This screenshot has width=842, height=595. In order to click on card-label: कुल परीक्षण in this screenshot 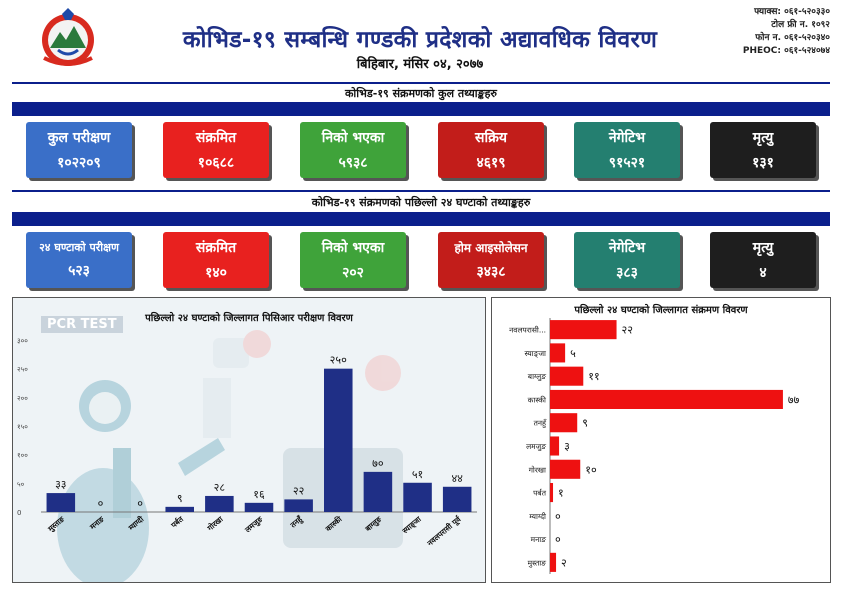, I will do `click(79, 138)`.